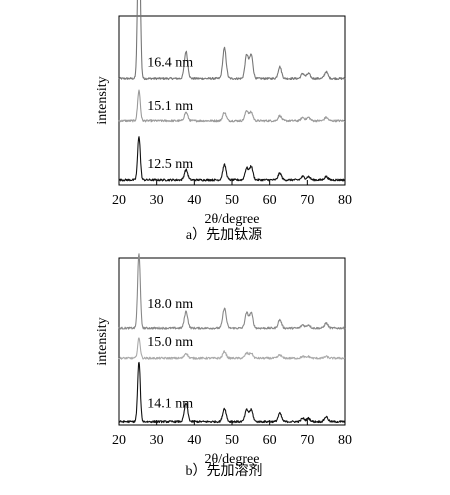  Describe the element at coordinates (170, 342) in the screenshot. I see `series-label: 15.0 nm` at that location.